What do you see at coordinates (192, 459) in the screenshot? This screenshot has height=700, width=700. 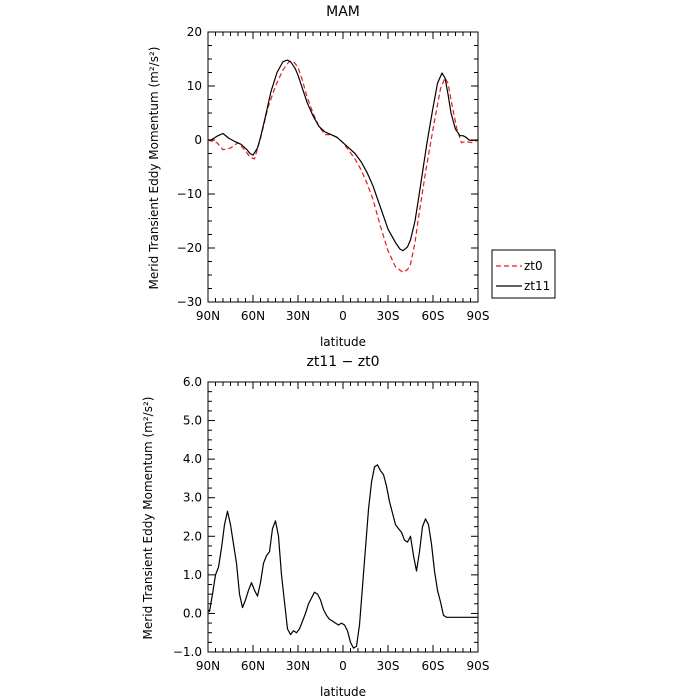 I see `y-tick-label-bottom: 4.0` at bounding box center [192, 459].